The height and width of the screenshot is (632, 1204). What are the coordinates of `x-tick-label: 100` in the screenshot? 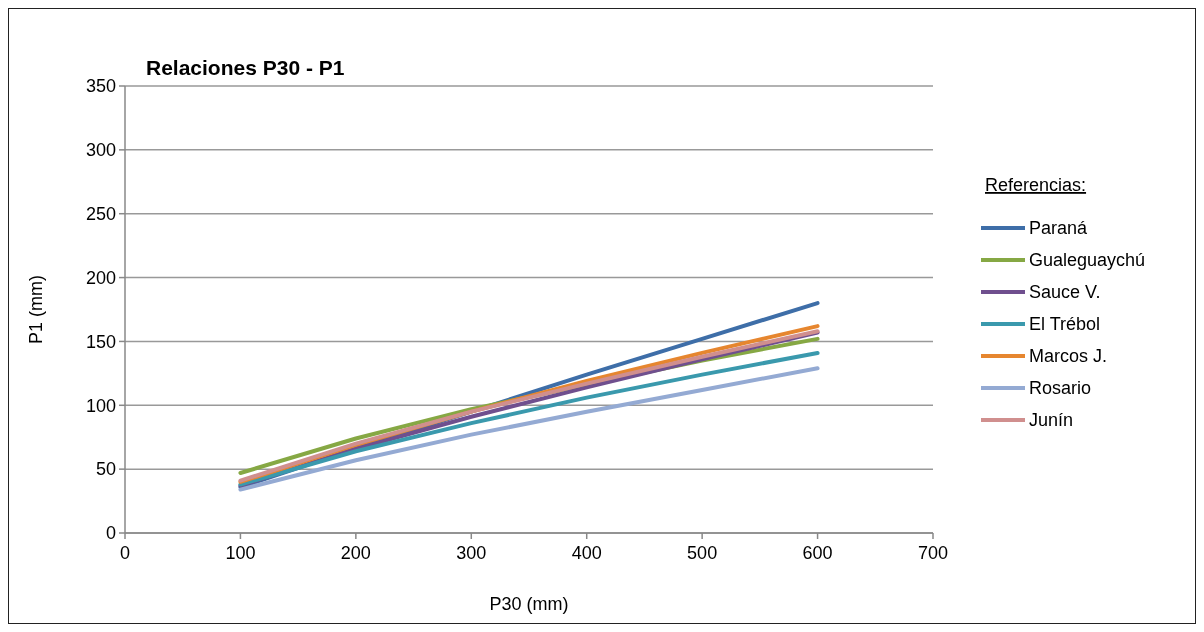 It's located at (240, 553).